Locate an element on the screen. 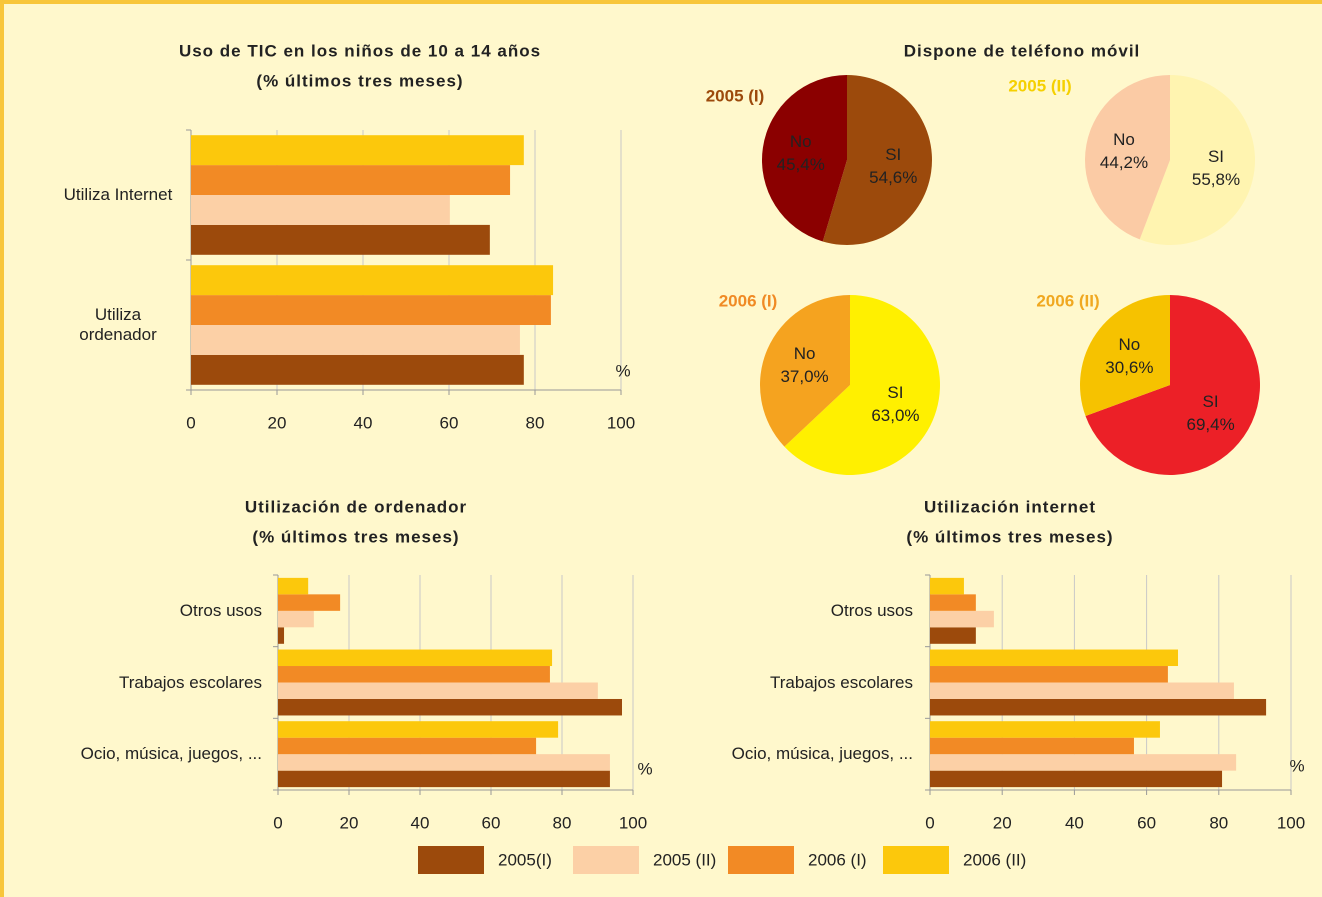 This screenshot has height=897, width=1322. legend-label: 2005 (II) is located at coordinates (684, 859).